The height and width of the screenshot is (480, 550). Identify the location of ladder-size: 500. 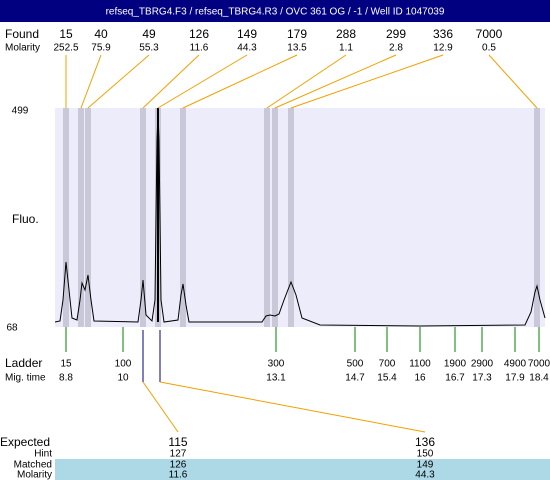
(355, 364).